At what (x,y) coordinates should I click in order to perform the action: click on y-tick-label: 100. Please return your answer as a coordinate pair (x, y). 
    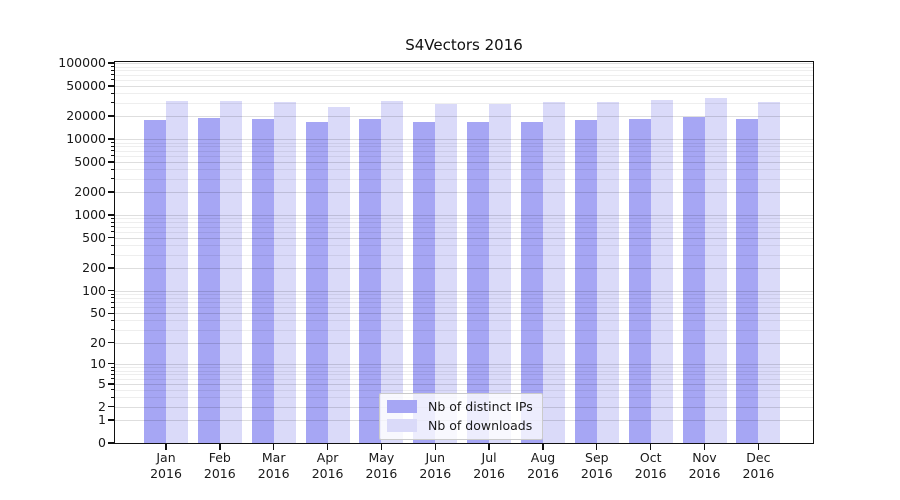
    Looking at the image, I should click on (94, 290).